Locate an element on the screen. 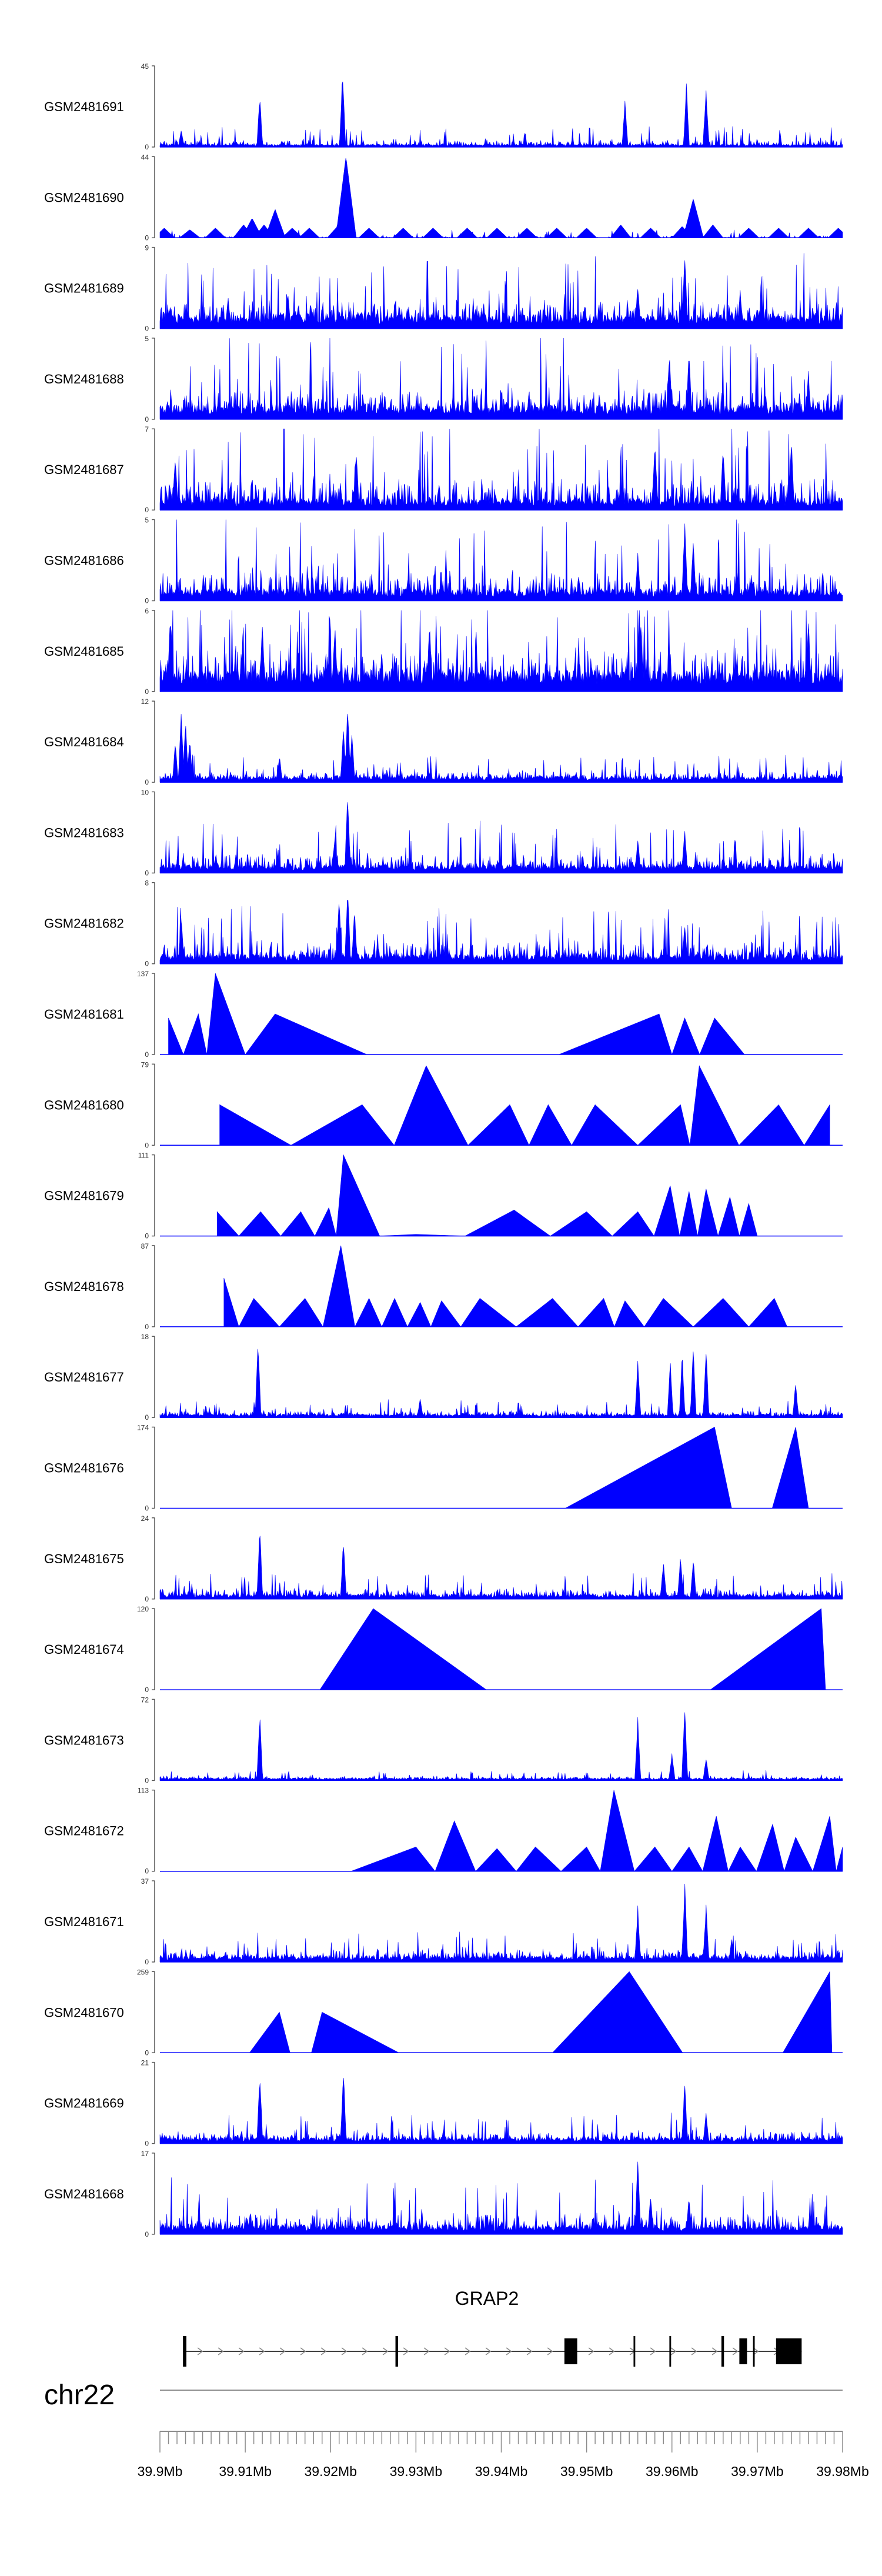 This screenshot has width=882, height=2576. track-label: GSM2481678 is located at coordinates (84, 1286).